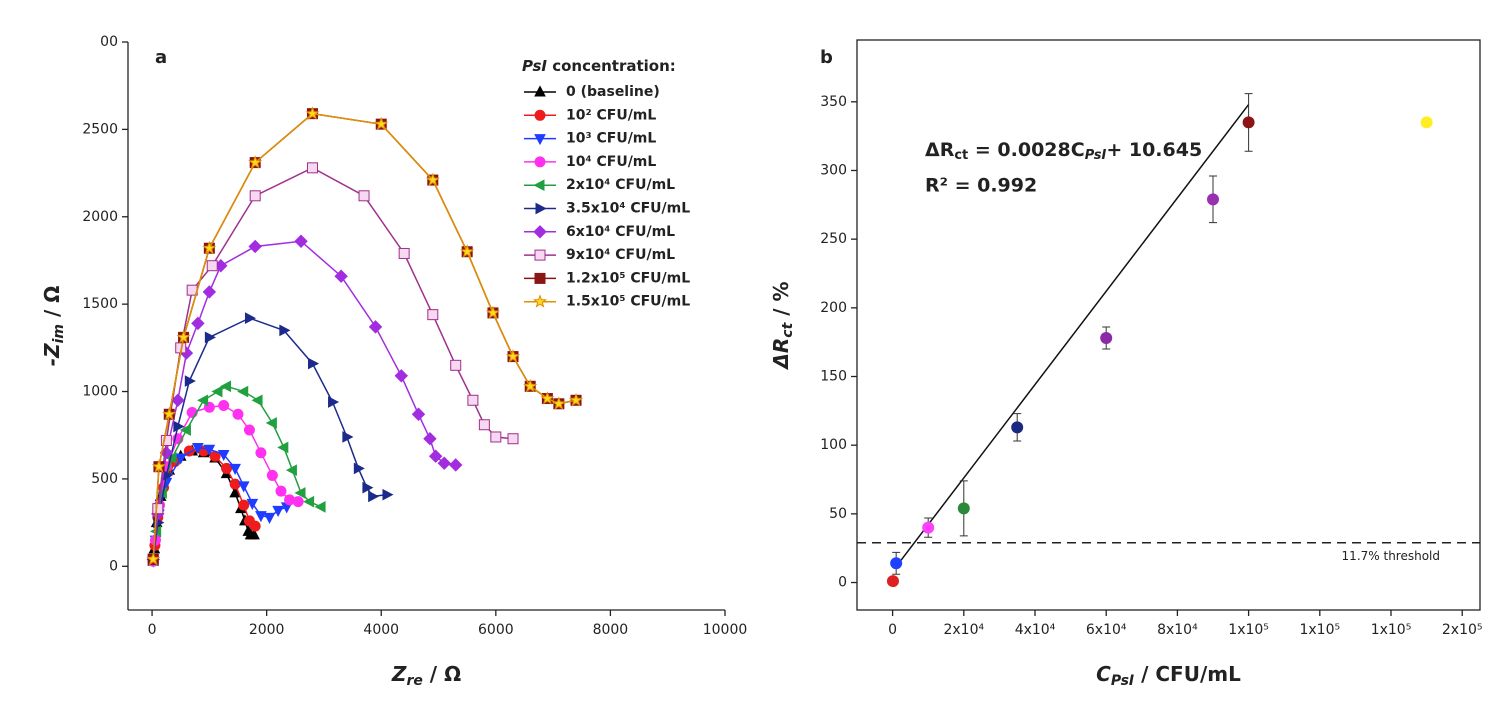 This screenshot has height=712, width=1498. I want to click on y-tick-label: 2500, so click(100, 129).